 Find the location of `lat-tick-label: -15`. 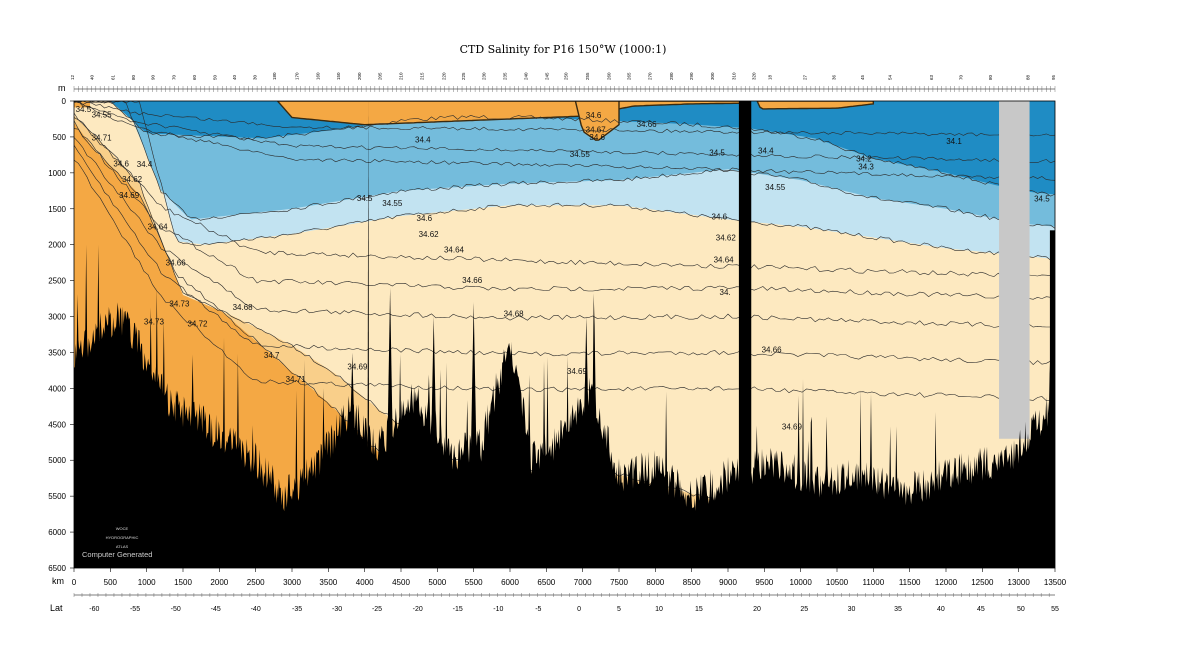

lat-tick-label: -15 is located at coordinates (458, 609).